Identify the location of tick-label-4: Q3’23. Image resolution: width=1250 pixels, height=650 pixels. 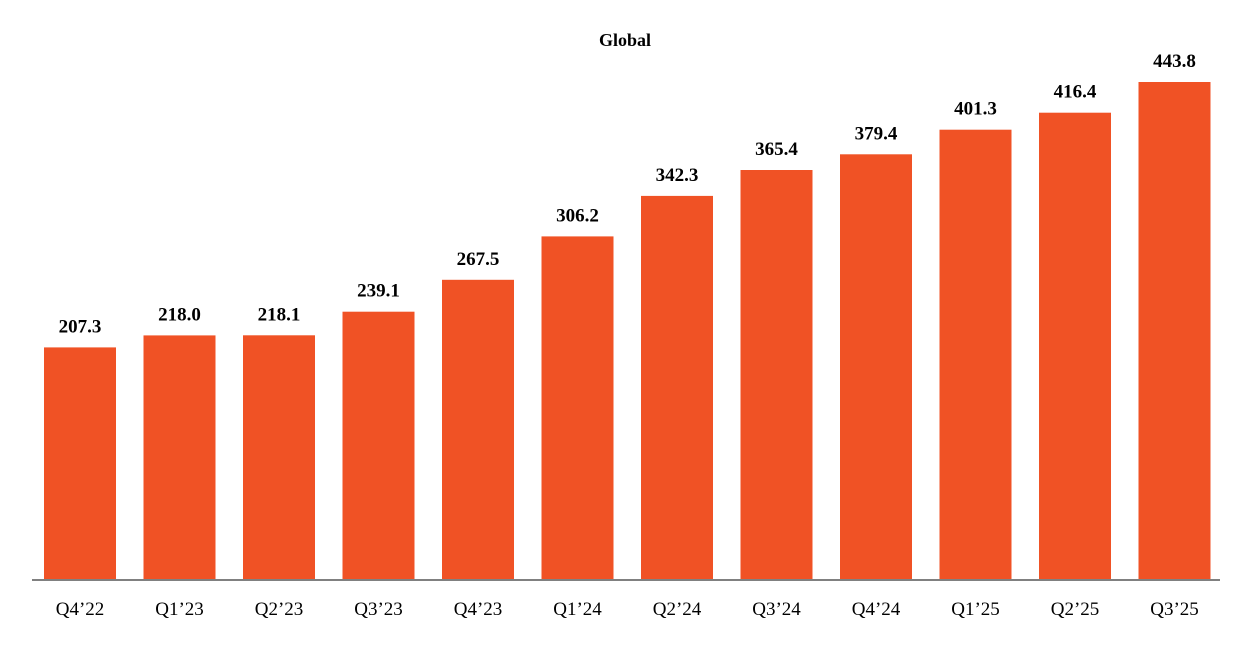
(378, 609).